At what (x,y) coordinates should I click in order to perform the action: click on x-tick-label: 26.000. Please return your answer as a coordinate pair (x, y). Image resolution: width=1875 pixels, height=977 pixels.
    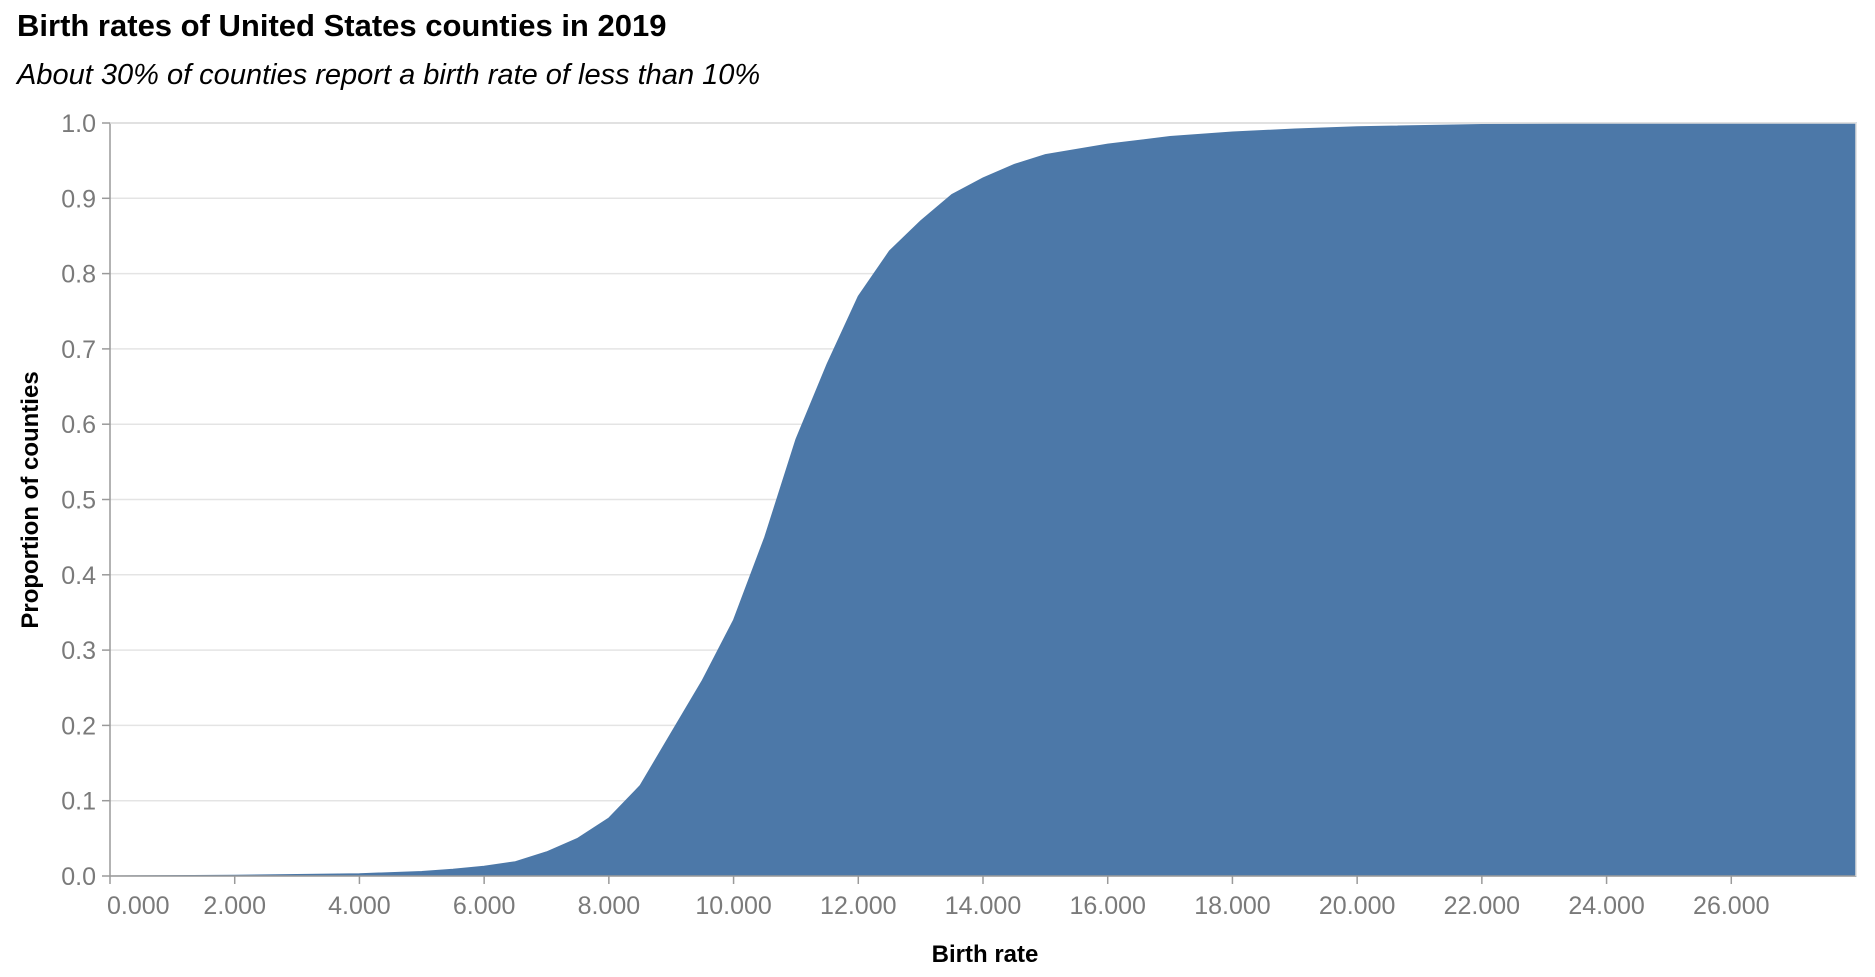
    Looking at the image, I should click on (1731, 906).